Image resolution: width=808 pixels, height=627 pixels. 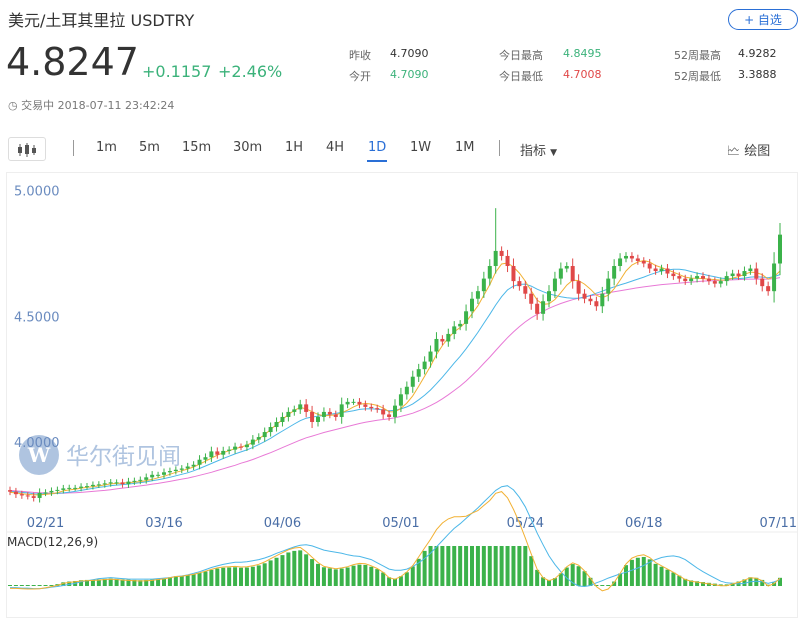 What do you see at coordinates (294, 147) in the screenshot?
I see `interval-1h: 1H` at bounding box center [294, 147].